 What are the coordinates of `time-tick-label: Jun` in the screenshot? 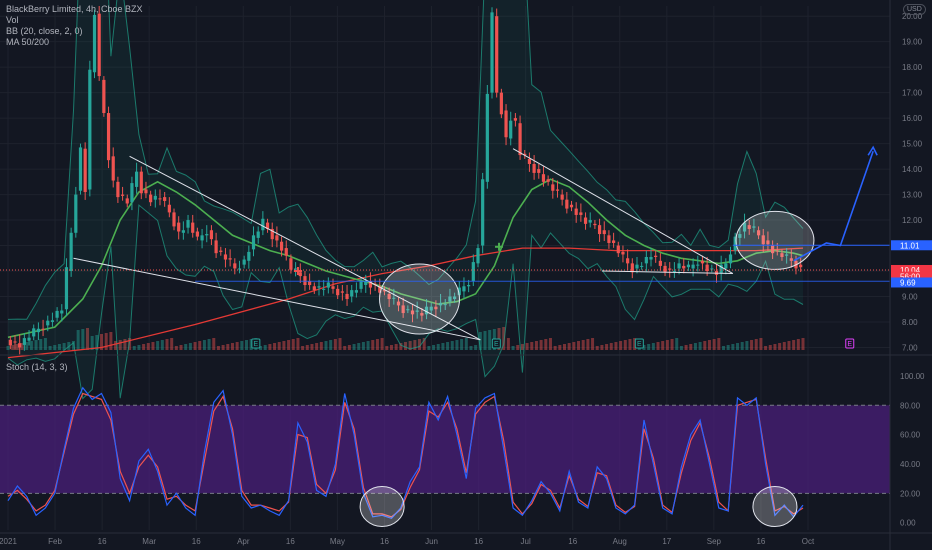 It's located at (431, 541).